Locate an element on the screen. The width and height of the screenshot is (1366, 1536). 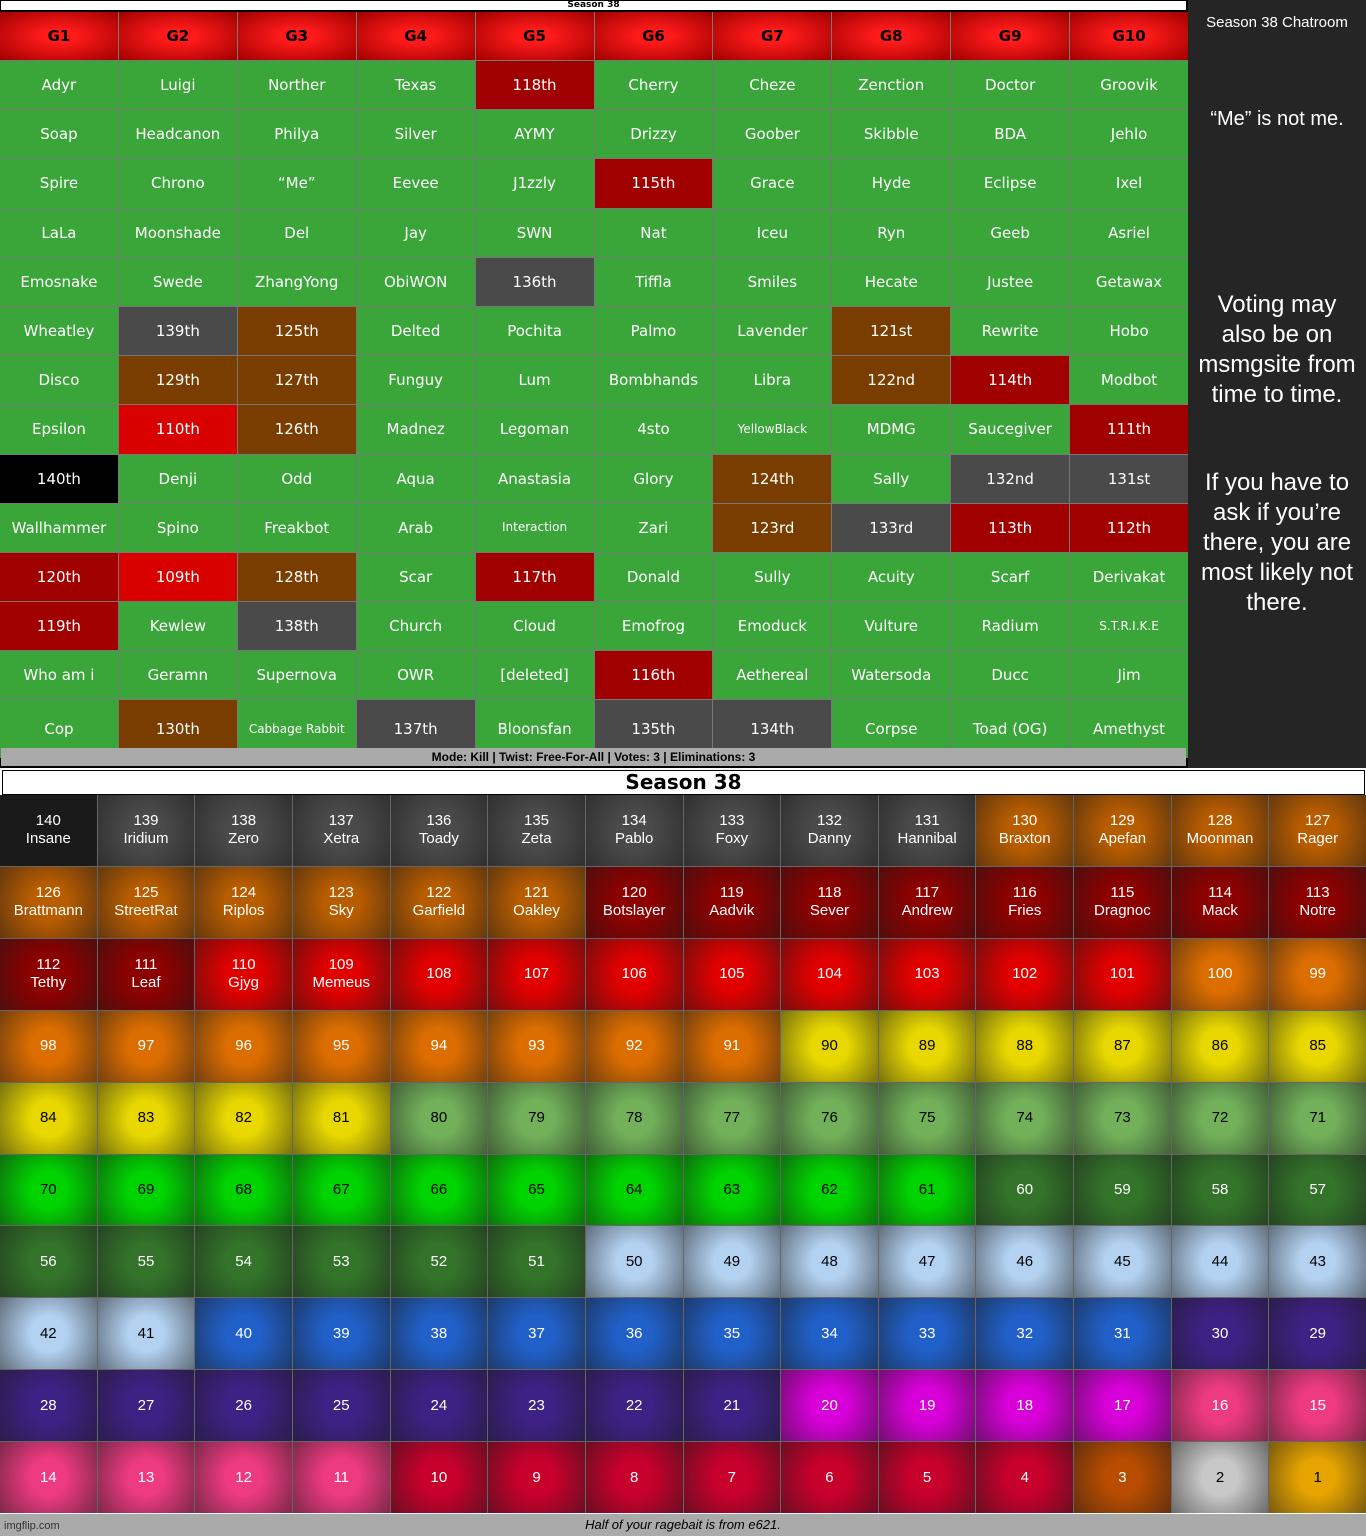
rank-cell: 99 is located at coordinates (1317, 974).